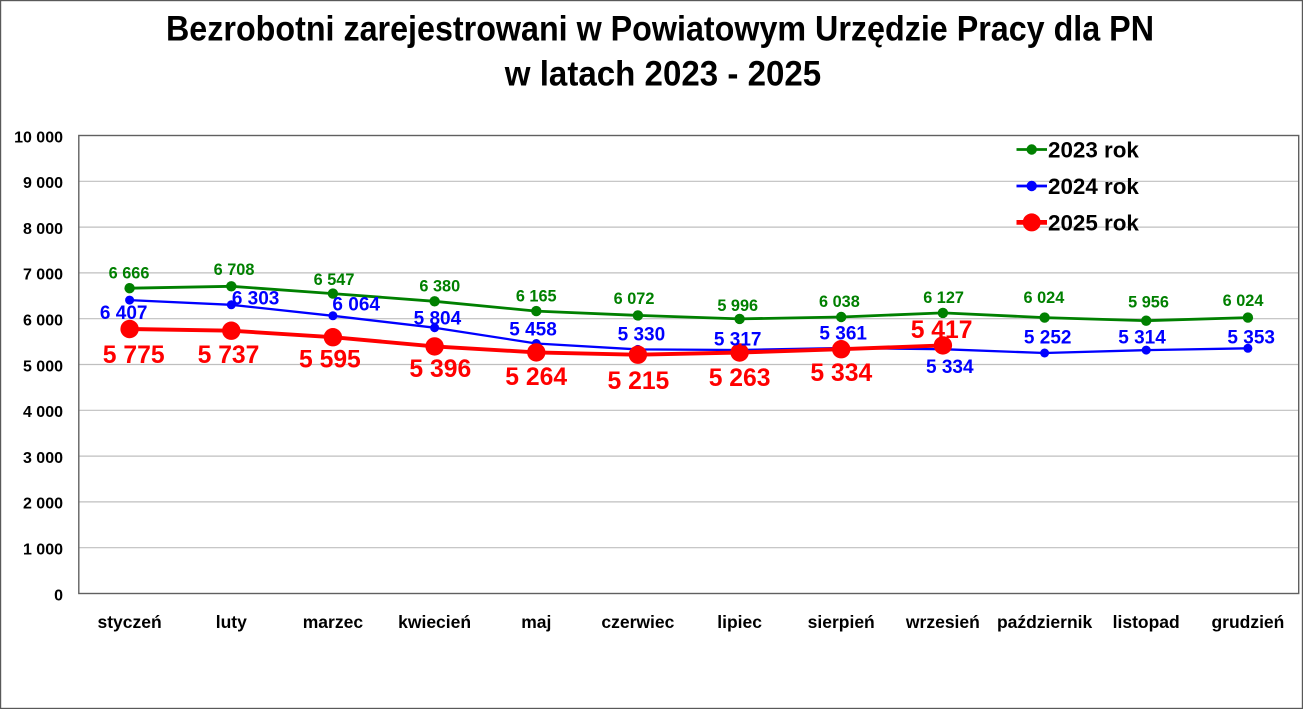 Image resolution: width=1303 pixels, height=709 pixels. What do you see at coordinates (134, 355) in the screenshot?
I see `svg-text: 5 775` at bounding box center [134, 355].